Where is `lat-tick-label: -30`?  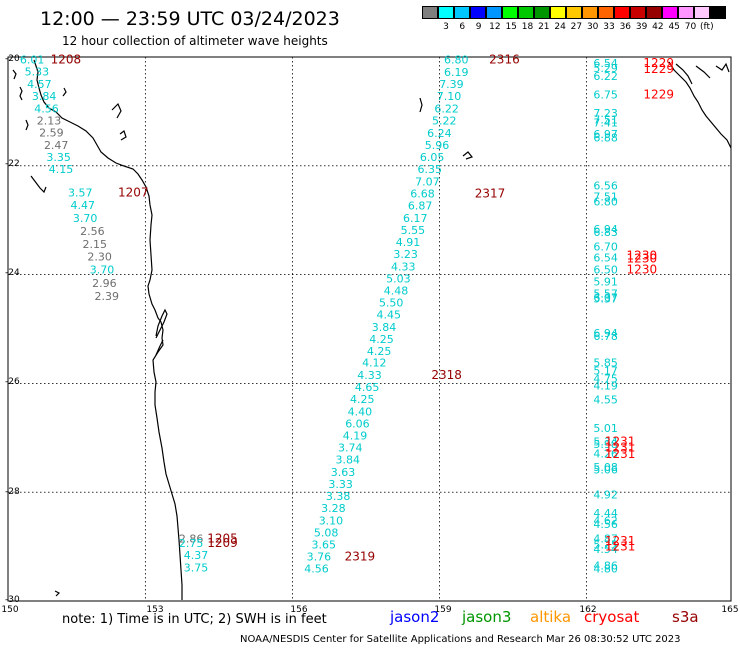
lat-tick-label: -30 is located at coordinates (12, 600).